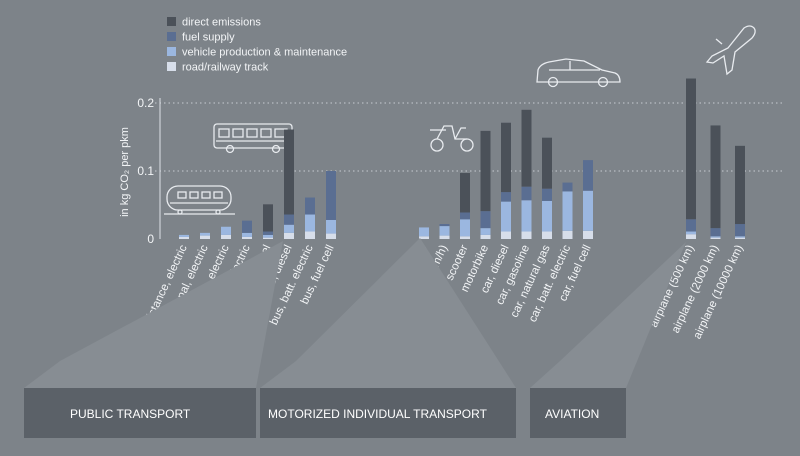  What do you see at coordinates (171, 36) in the screenshot?
I see `legend-swatch-fuel-supply` at bounding box center [171, 36].